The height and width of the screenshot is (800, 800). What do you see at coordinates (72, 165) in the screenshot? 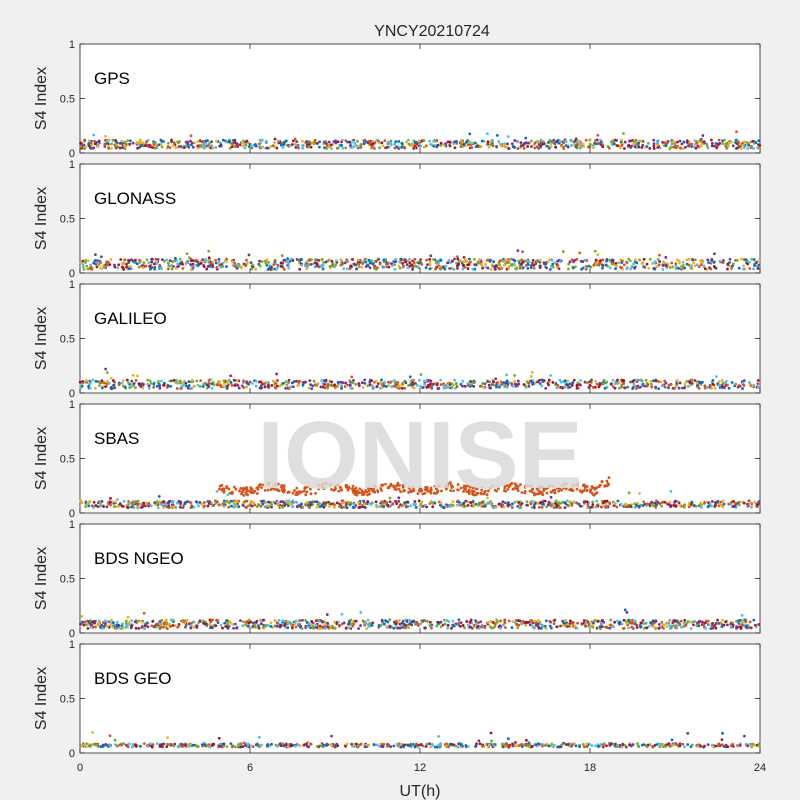
I see `y-tick-label: 1` at bounding box center [72, 165].